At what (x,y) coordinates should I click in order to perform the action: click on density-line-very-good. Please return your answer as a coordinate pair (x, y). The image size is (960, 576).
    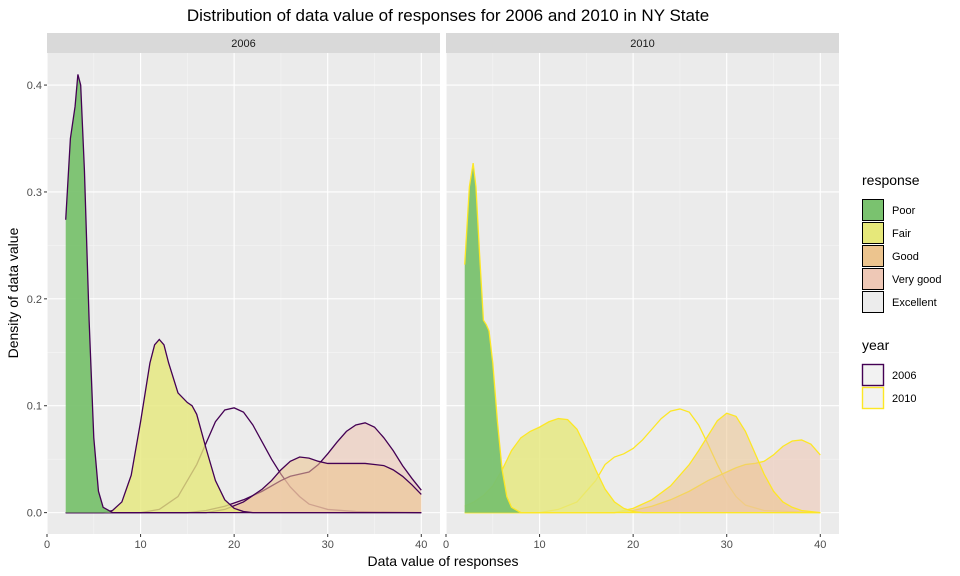
    Looking at the image, I should click on (243, 468).